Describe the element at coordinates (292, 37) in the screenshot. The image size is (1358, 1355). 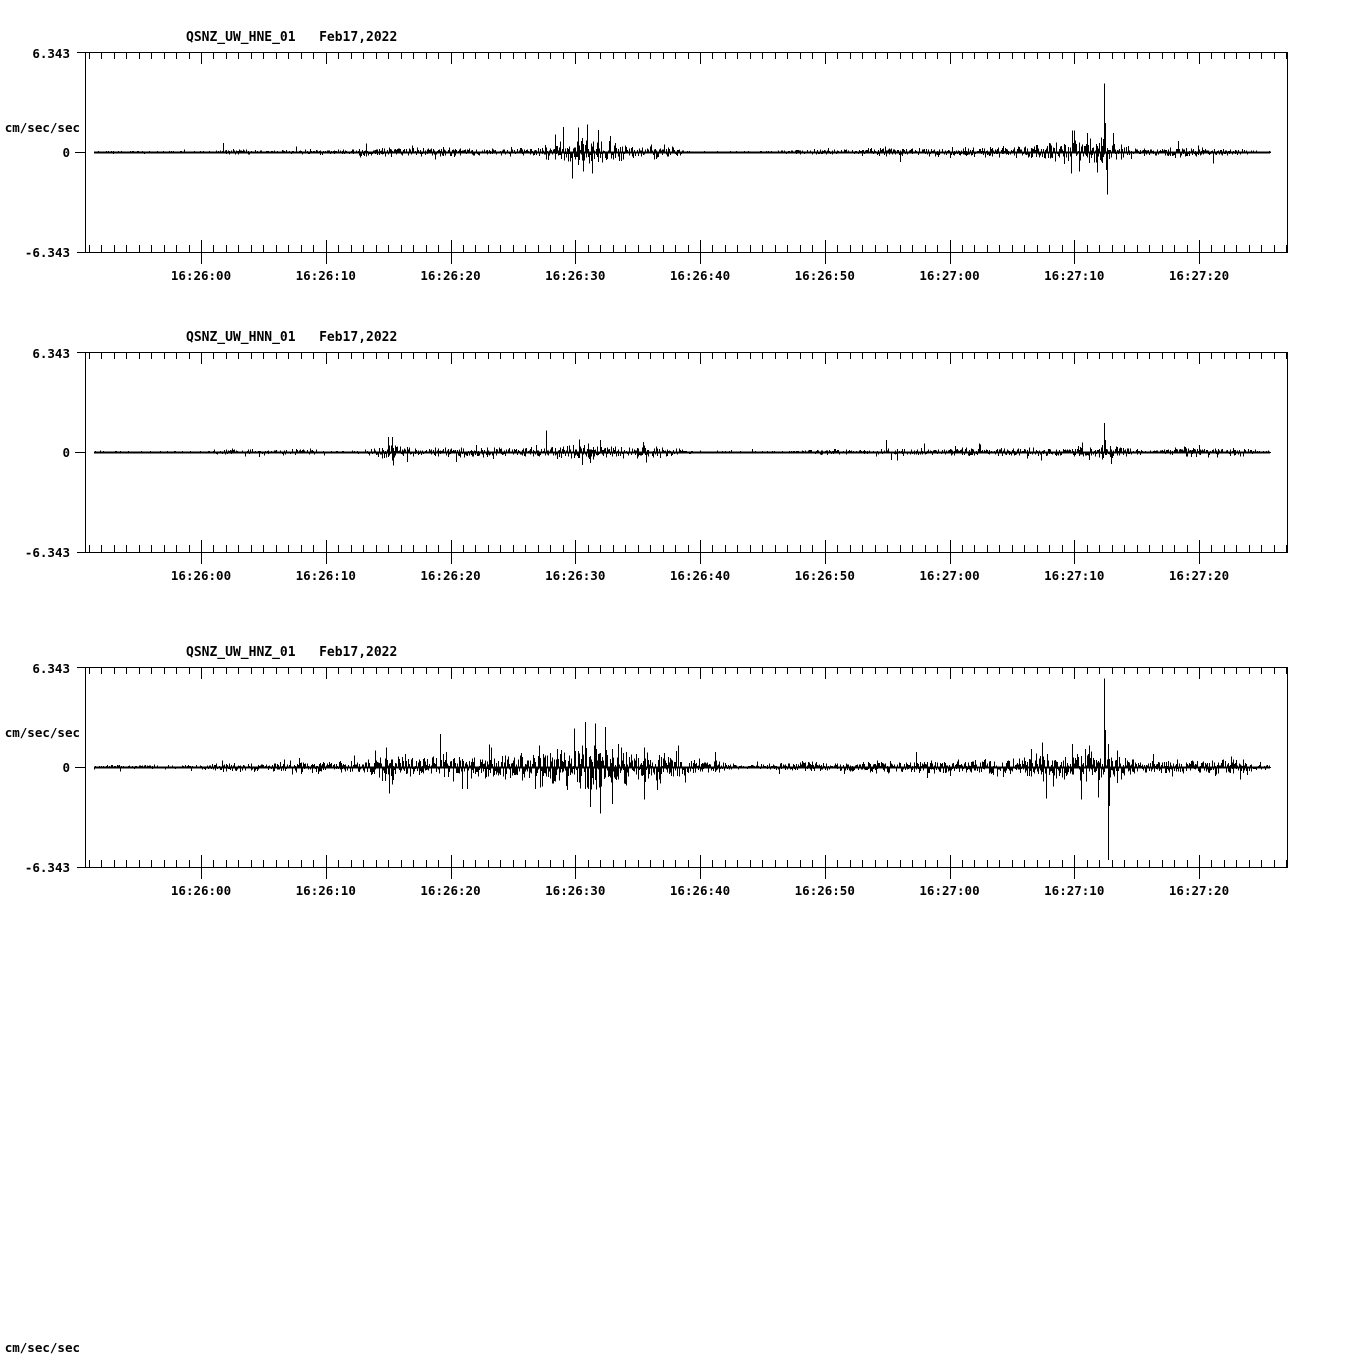
I see `panel-title-hne: QSNZ_UW_HNE_01 Feb17,2022` at that location.